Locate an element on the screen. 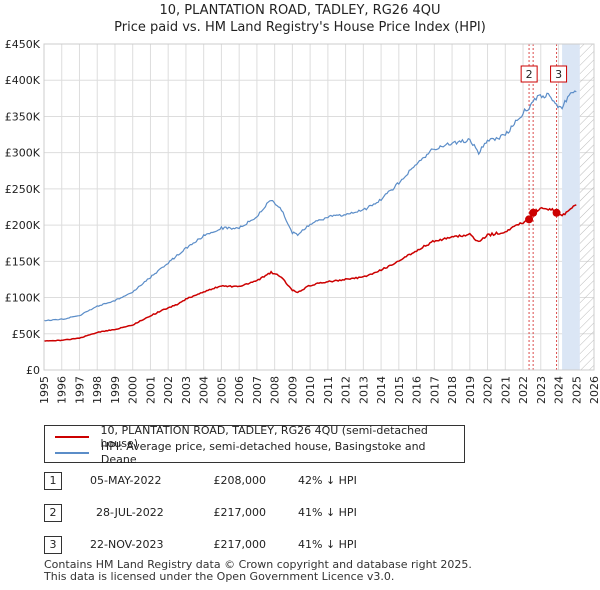 This screenshot has height=590, width=600. sale-row: 1 05-MAY-2022 £208,000 42% ↓ HPI is located at coordinates (244, 482).